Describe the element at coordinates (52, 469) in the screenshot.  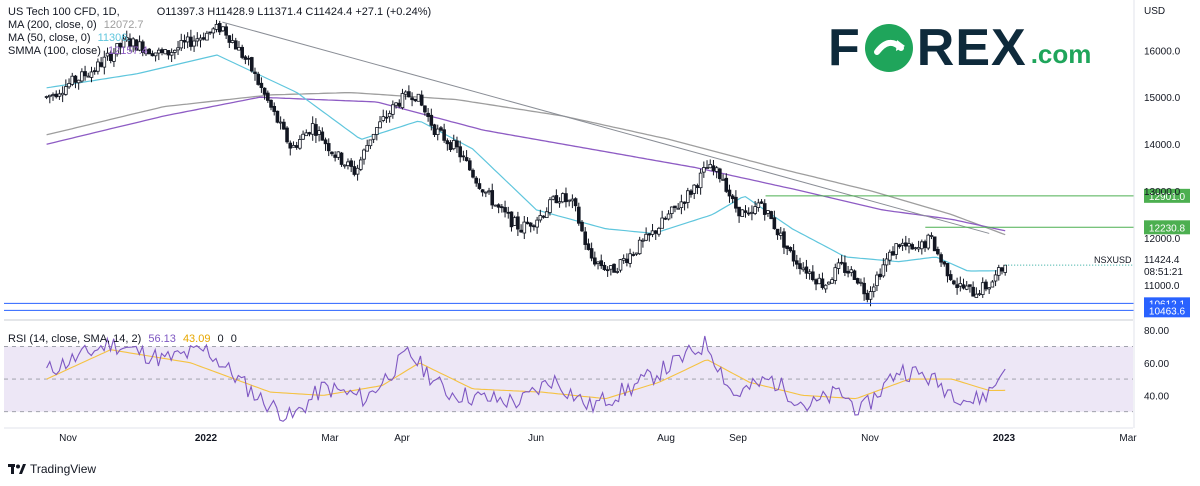
I see `tradingview-footer: TradingView` at that location.